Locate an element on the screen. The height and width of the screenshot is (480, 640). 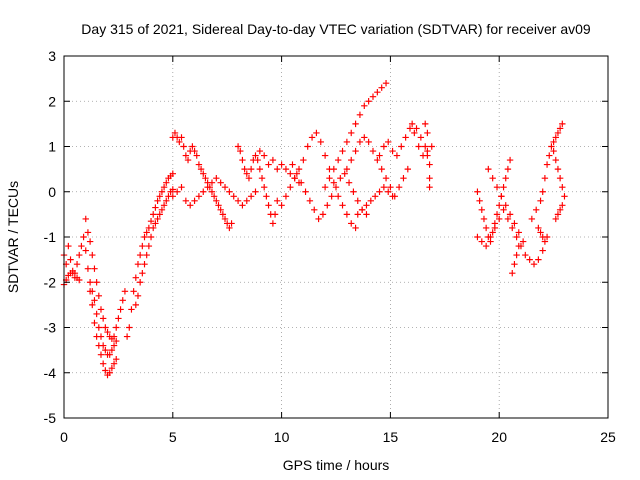
y-tick-label: 2 is located at coordinates (52, 101).